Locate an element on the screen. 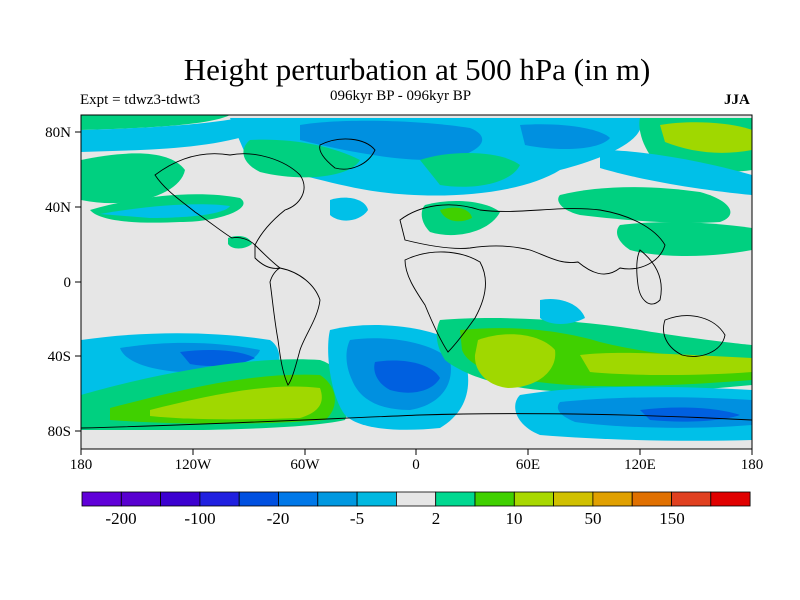 This screenshot has width=800, height=600. lat-tick: 80N is located at coordinates (63, 133).